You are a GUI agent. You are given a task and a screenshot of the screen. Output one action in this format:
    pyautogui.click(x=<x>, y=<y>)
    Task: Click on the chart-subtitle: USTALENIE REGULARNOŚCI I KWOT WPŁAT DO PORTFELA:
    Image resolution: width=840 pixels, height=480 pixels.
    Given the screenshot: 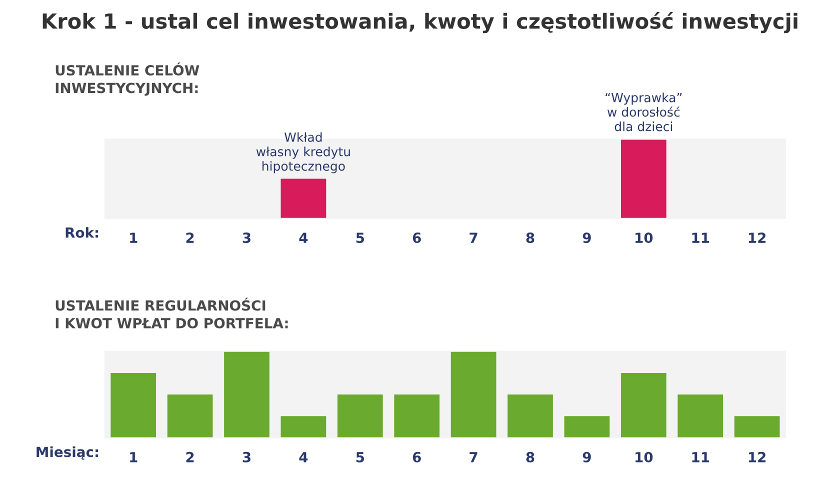 What is the action you would take?
    pyautogui.click(x=172, y=313)
    